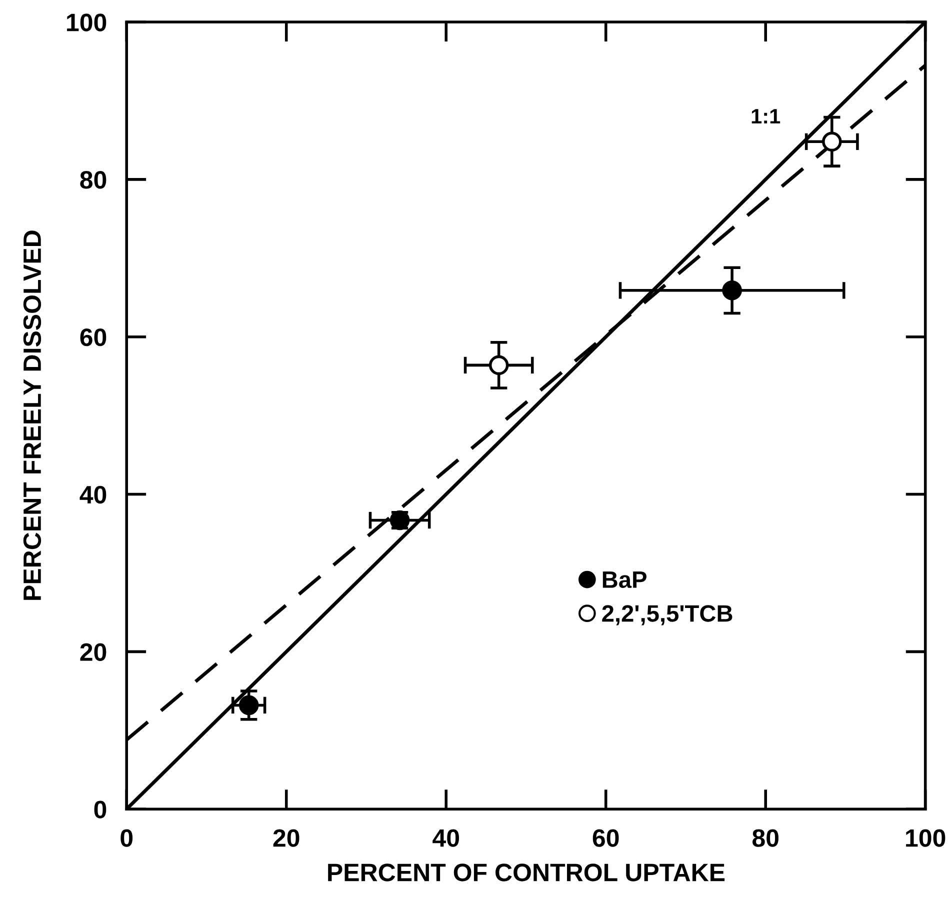 The height and width of the screenshot is (899, 952). What do you see at coordinates (765, 838) in the screenshot?
I see `x-tick-label: 80` at bounding box center [765, 838].